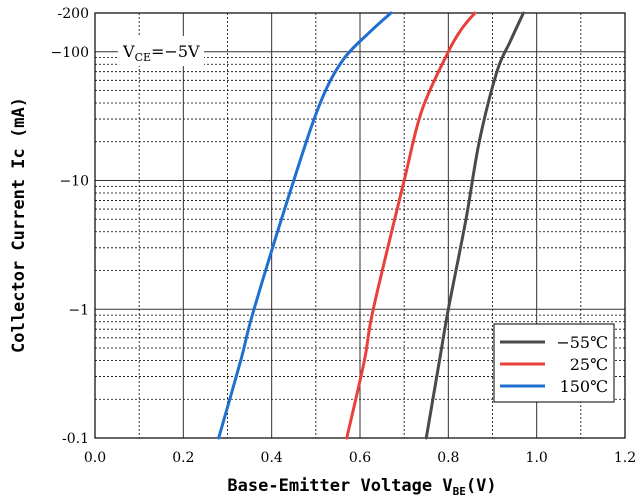 The image size is (640, 500). I want to click on y-tick-label: −100, so click(70, 53).